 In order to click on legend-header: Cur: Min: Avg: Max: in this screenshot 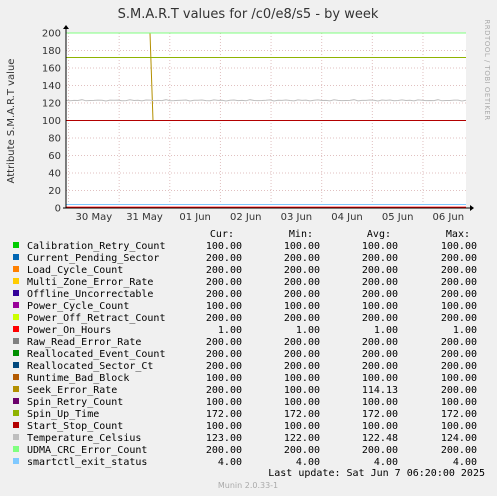, I will do `click(340, 234)`.